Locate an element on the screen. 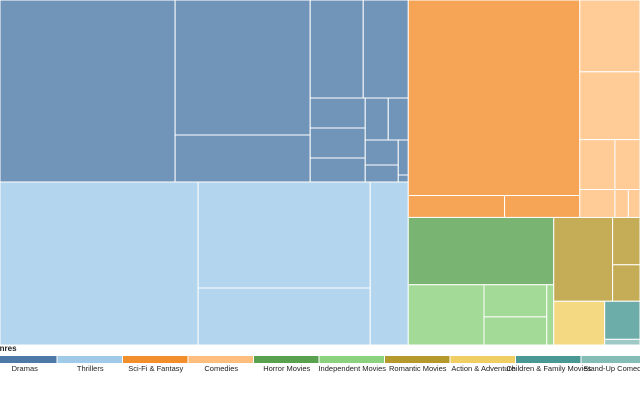 The width and height of the screenshot is (640, 400). legend-label: Thrillers is located at coordinates (90, 368).